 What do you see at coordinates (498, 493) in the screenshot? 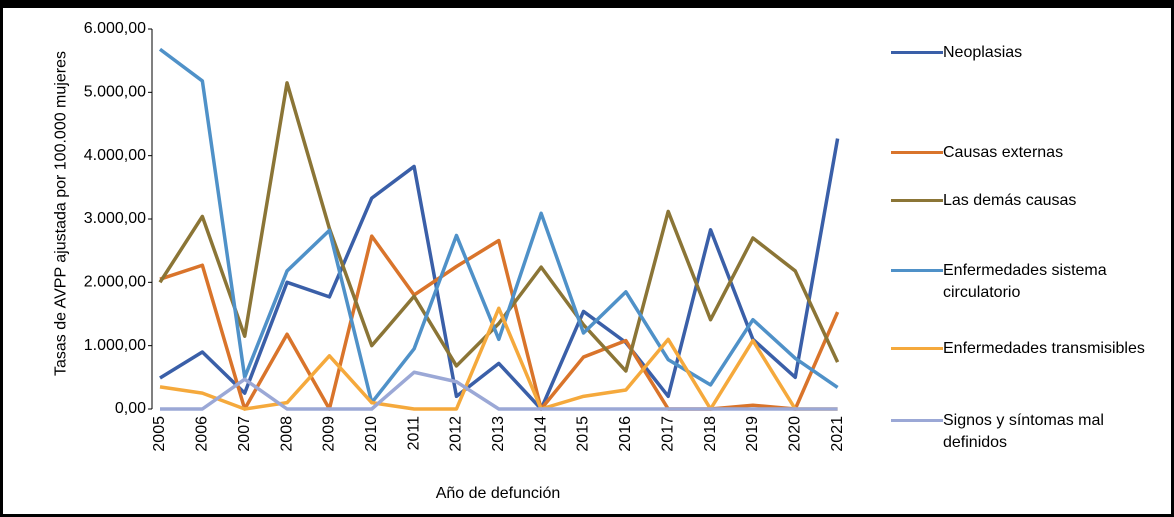
I see `x-axis-label: Año de defunción` at bounding box center [498, 493].